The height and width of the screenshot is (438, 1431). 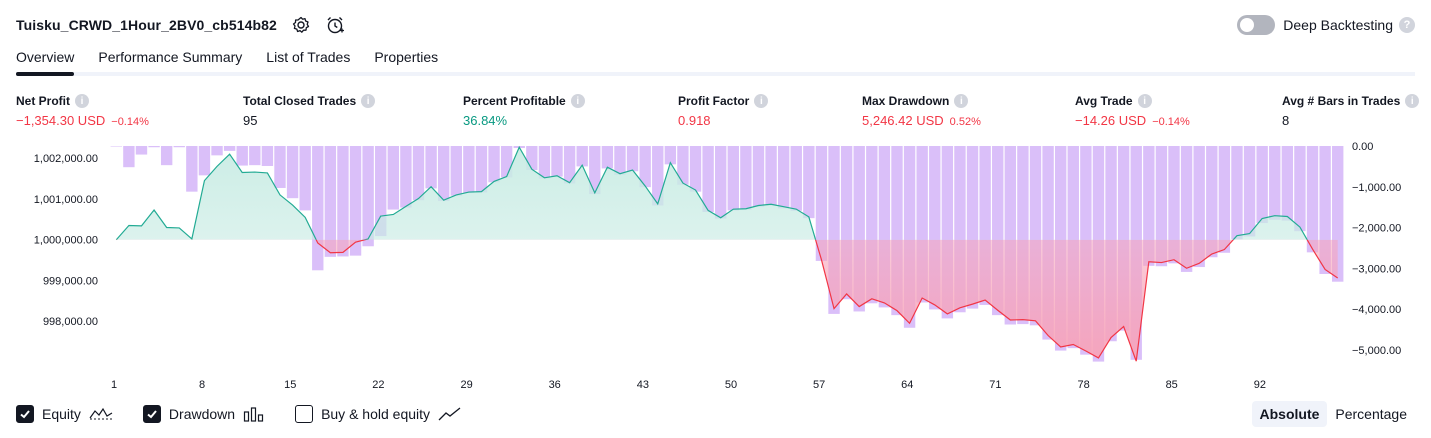 What do you see at coordinates (1083, 385) in the screenshot?
I see `x-tick-label: 78` at bounding box center [1083, 385].